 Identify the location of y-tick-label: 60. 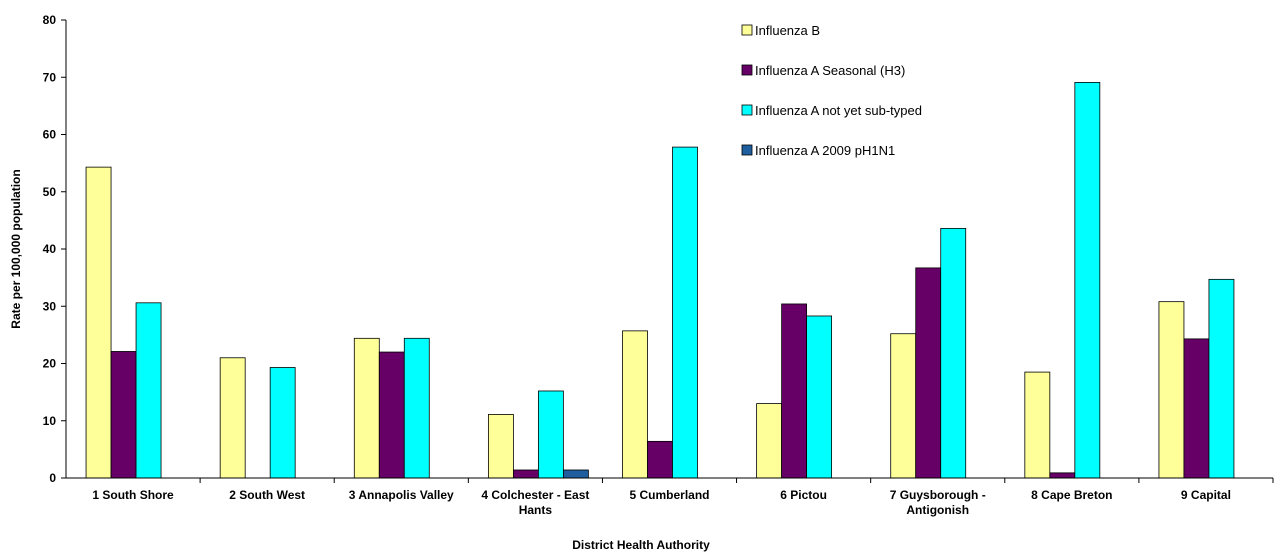
(50, 135).